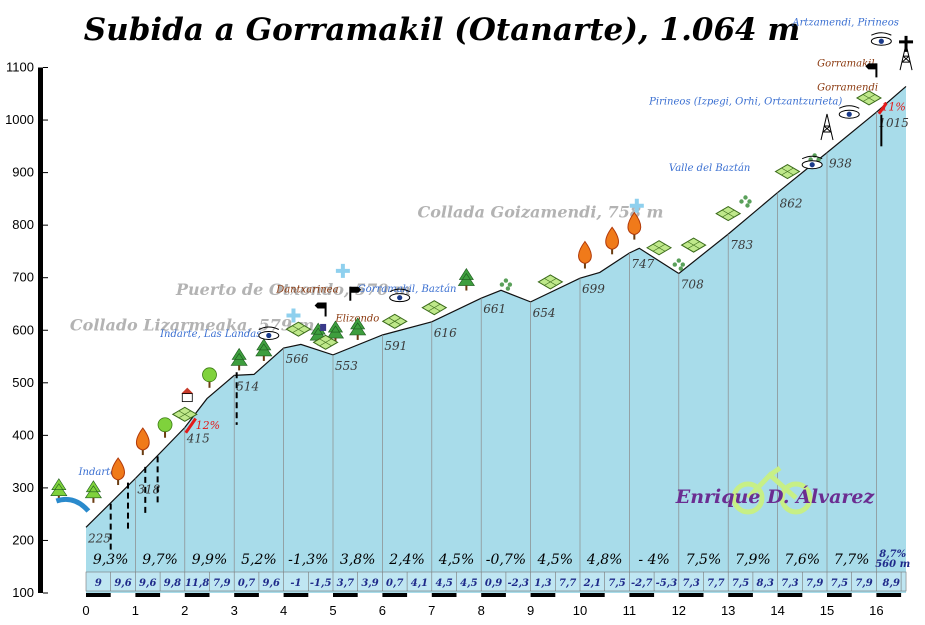  I want to click on y-tick-label: 400, so click(23, 434).